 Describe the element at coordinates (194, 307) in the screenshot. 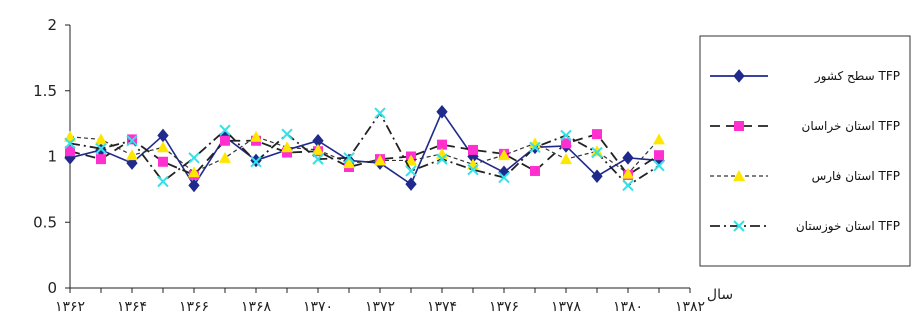

I see `x-tick-label: ۱۳۶۶` at that location.